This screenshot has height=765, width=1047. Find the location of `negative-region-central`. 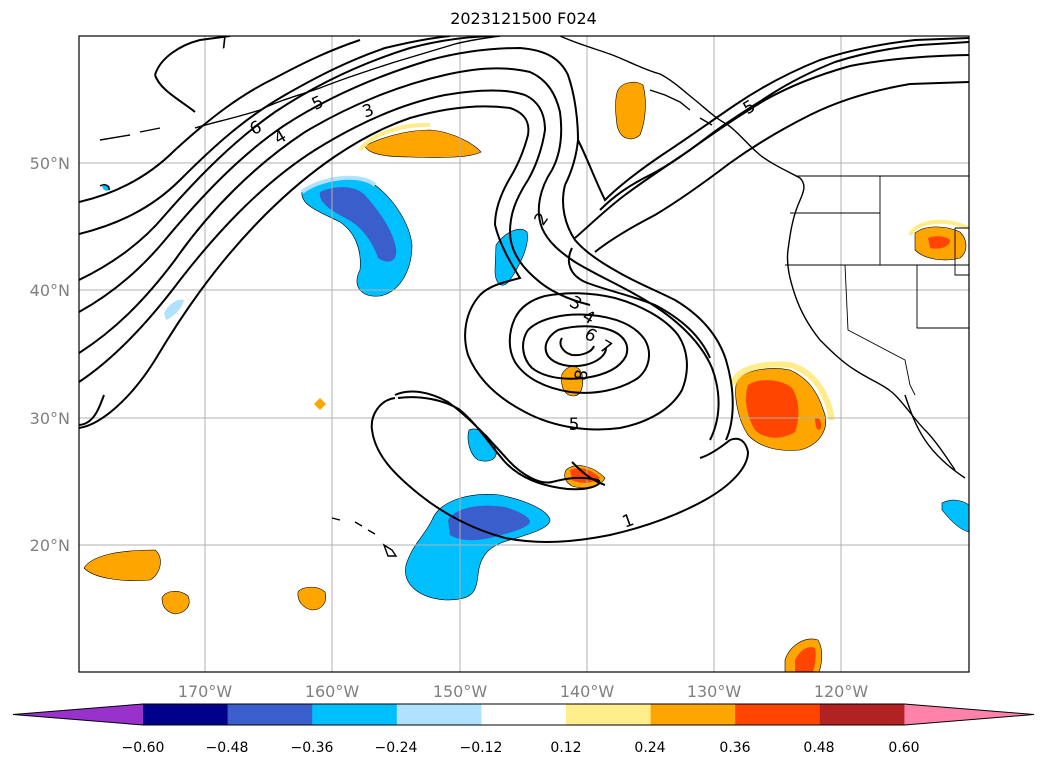

negative-region-central is located at coordinates (511, 257).